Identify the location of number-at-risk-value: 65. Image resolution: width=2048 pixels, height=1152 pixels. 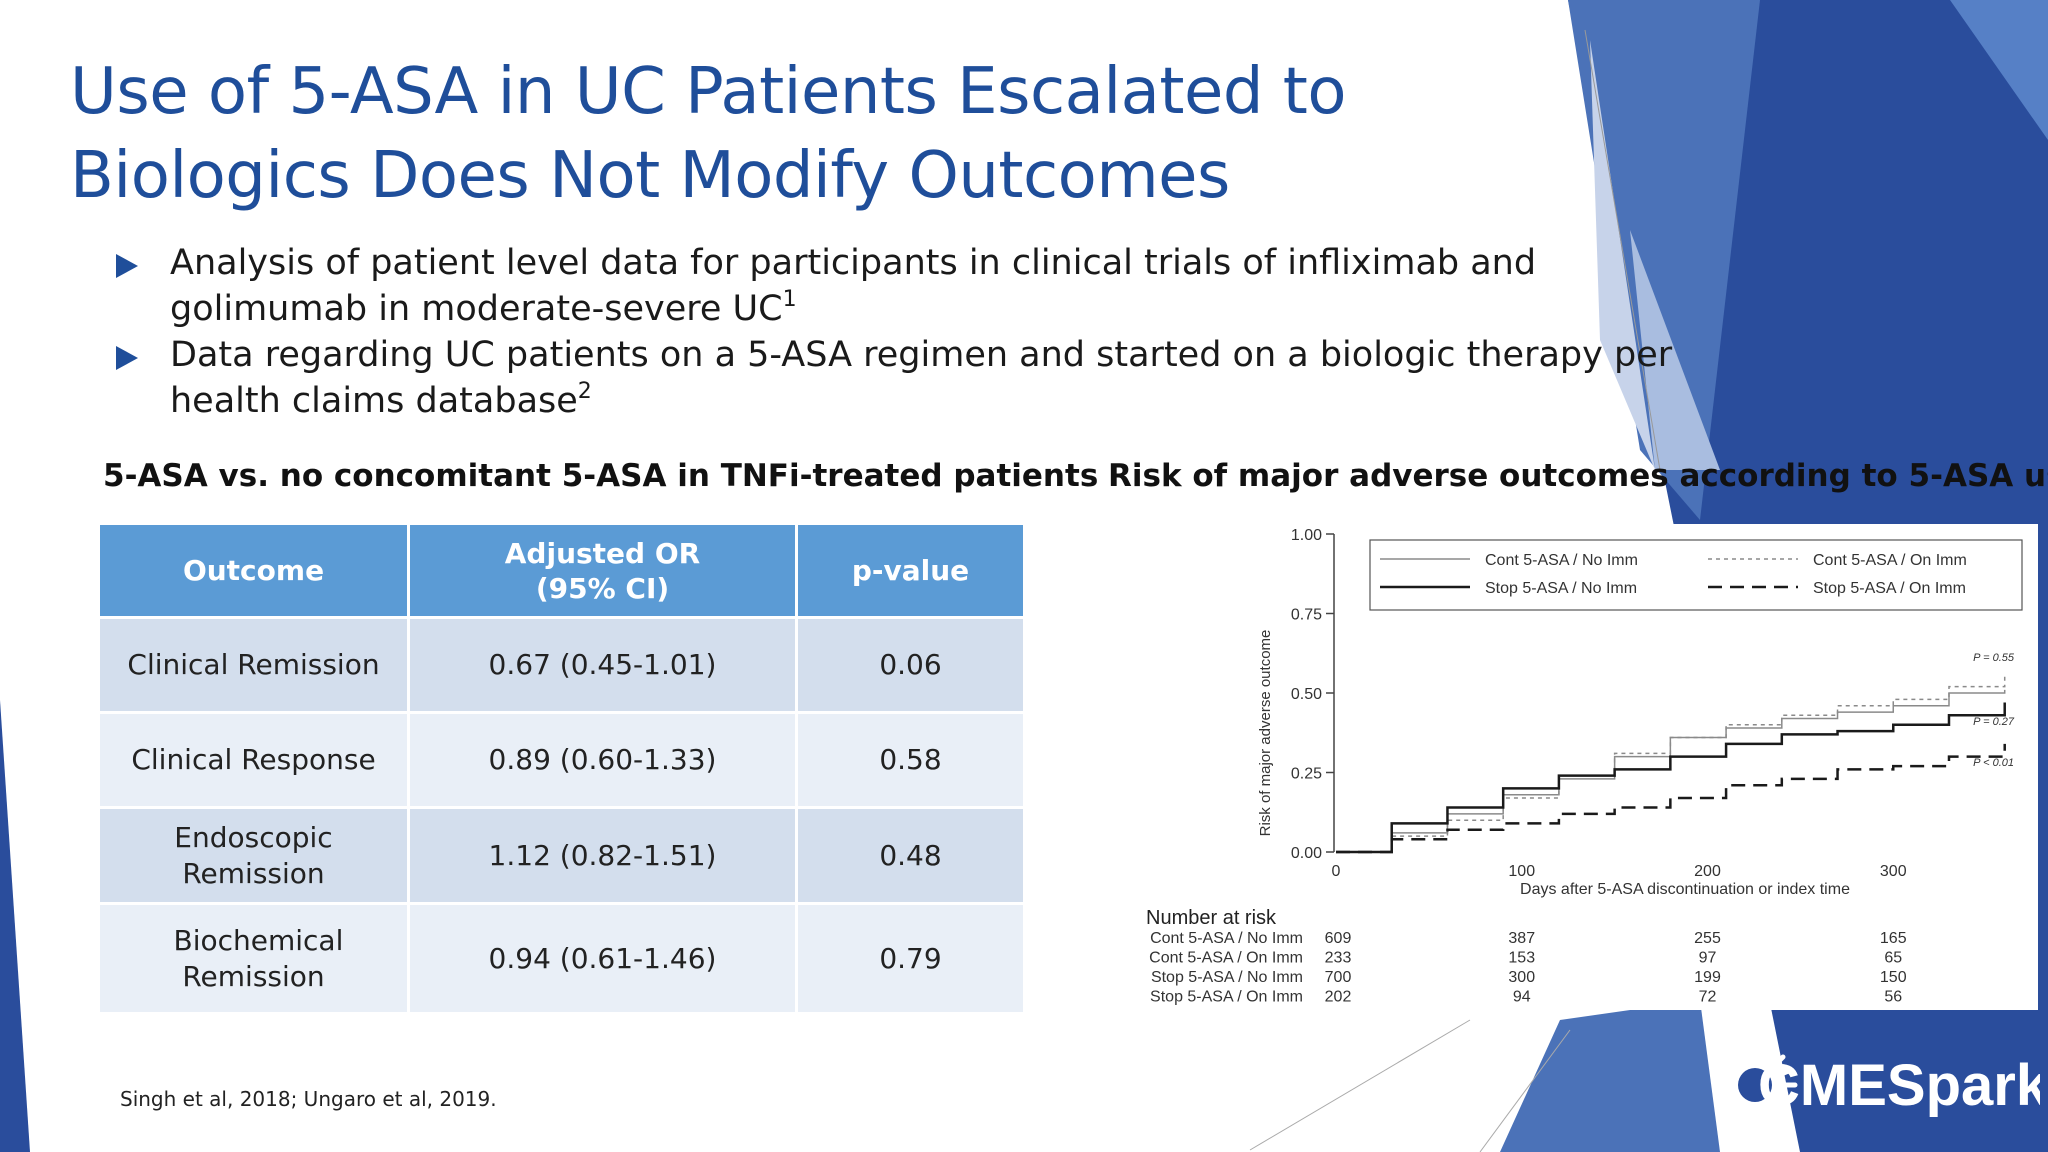
(1893, 958).